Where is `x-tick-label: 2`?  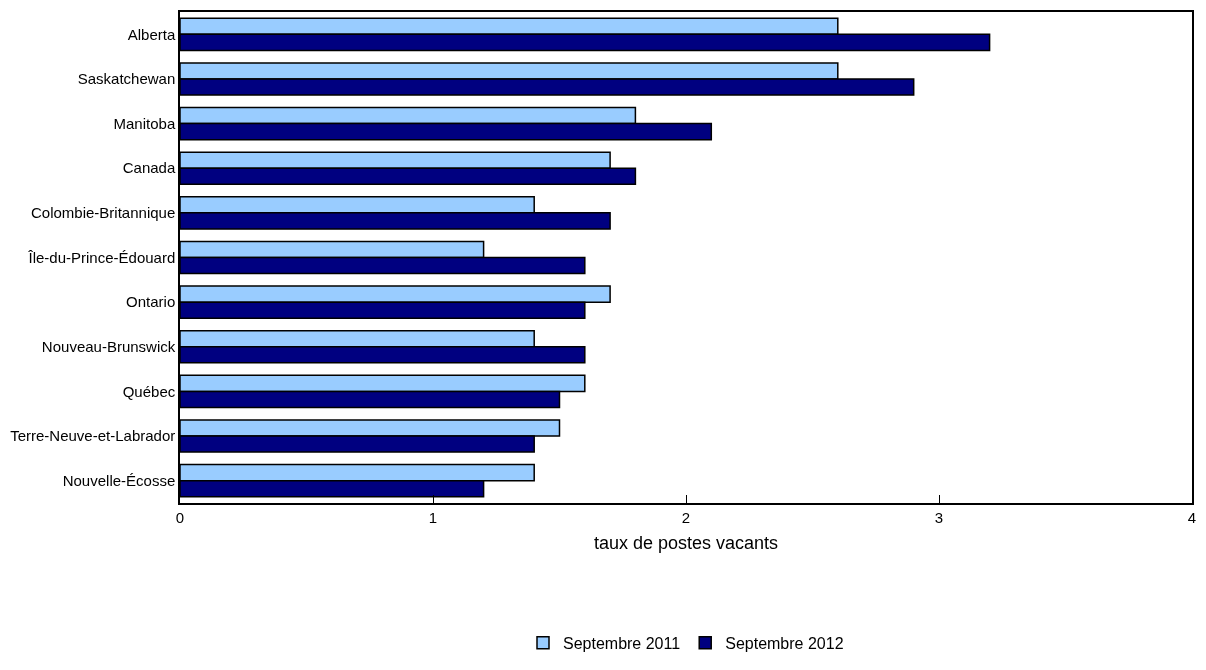
x-tick-label: 2 is located at coordinates (686, 517).